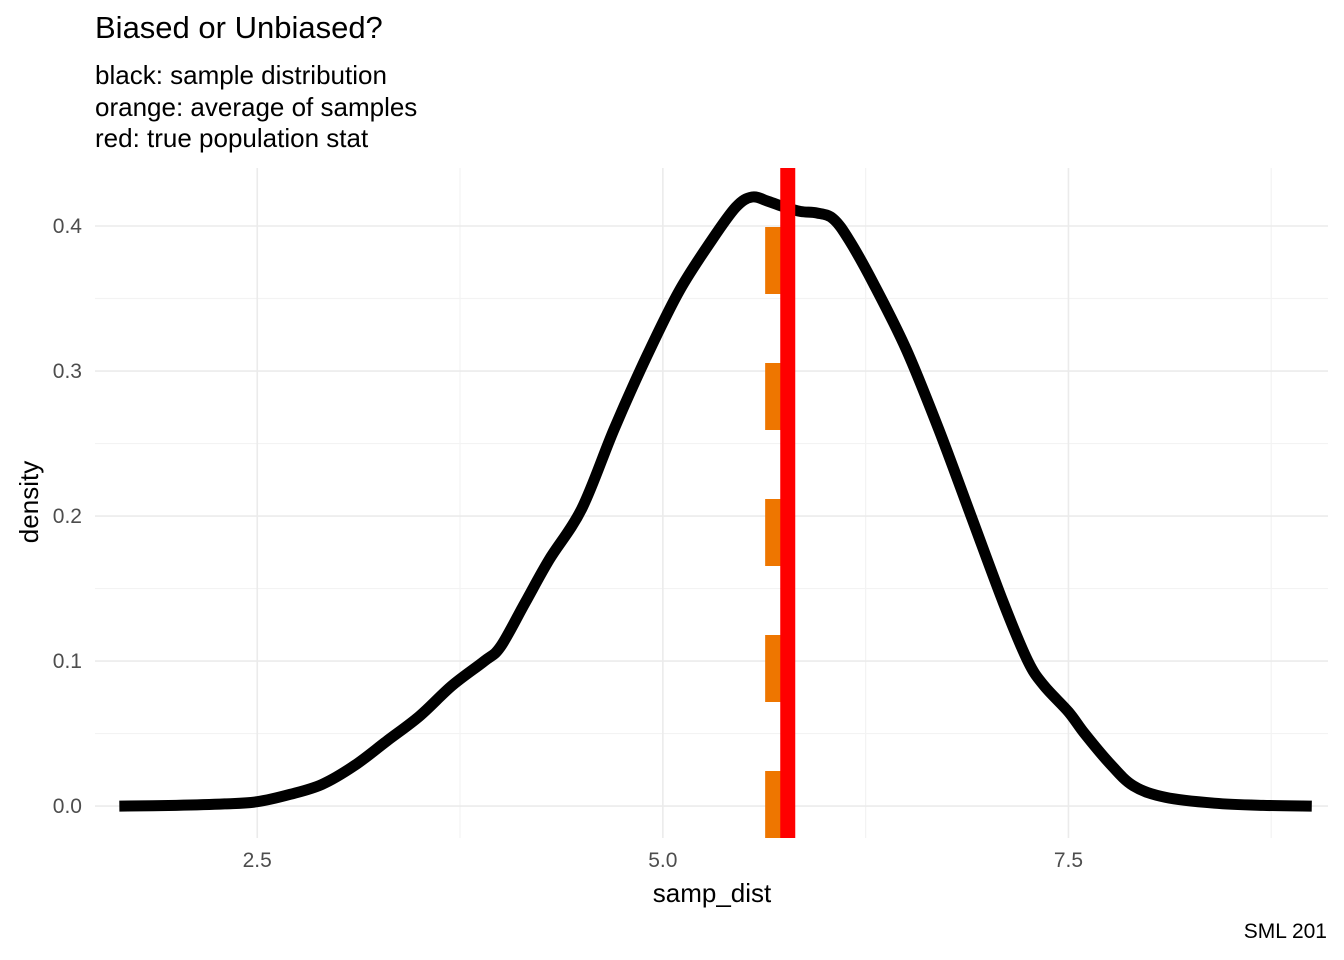 The image size is (1344, 960). What do you see at coordinates (1285, 931) in the screenshot?
I see `chart-caption: SML 201` at bounding box center [1285, 931].